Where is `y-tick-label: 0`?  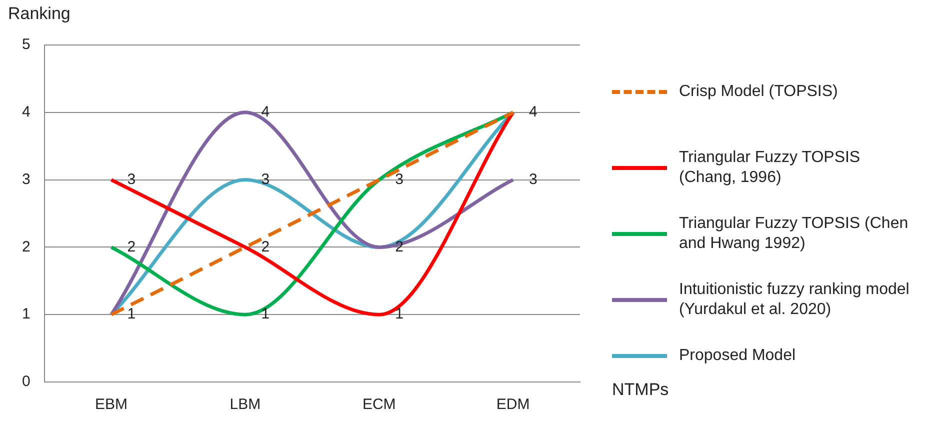 y-tick-label: 0 is located at coordinates (26, 381).